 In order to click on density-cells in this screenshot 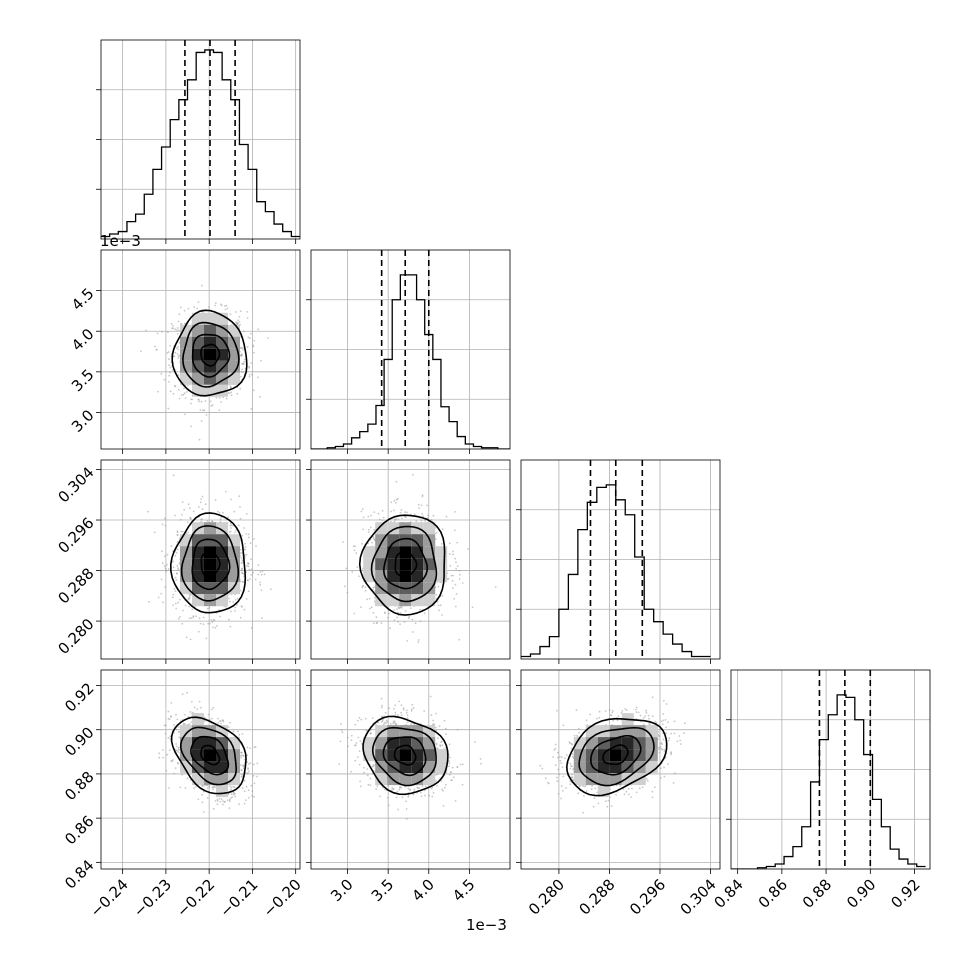, I will do `click(210, 564)`.